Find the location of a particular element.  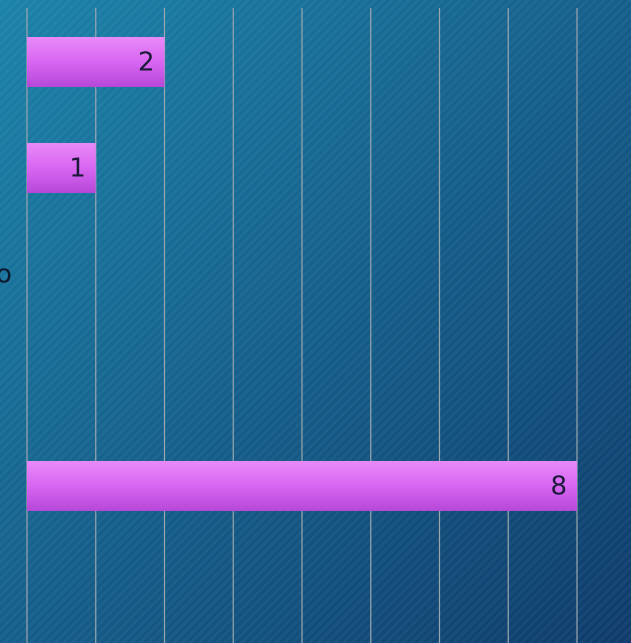

data-label: 1 is located at coordinates (77, 169).